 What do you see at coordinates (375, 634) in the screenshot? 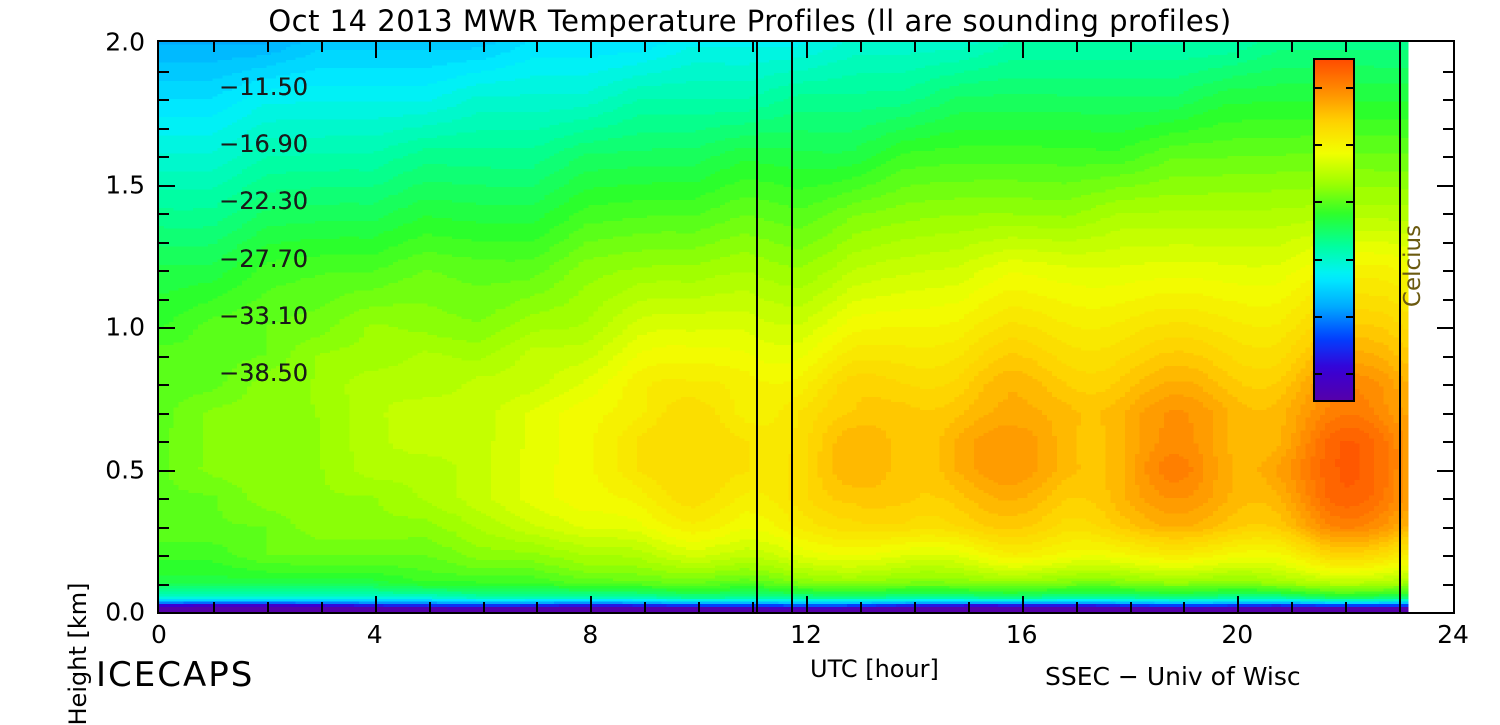
I see `x-tick-label: 4` at bounding box center [375, 634].